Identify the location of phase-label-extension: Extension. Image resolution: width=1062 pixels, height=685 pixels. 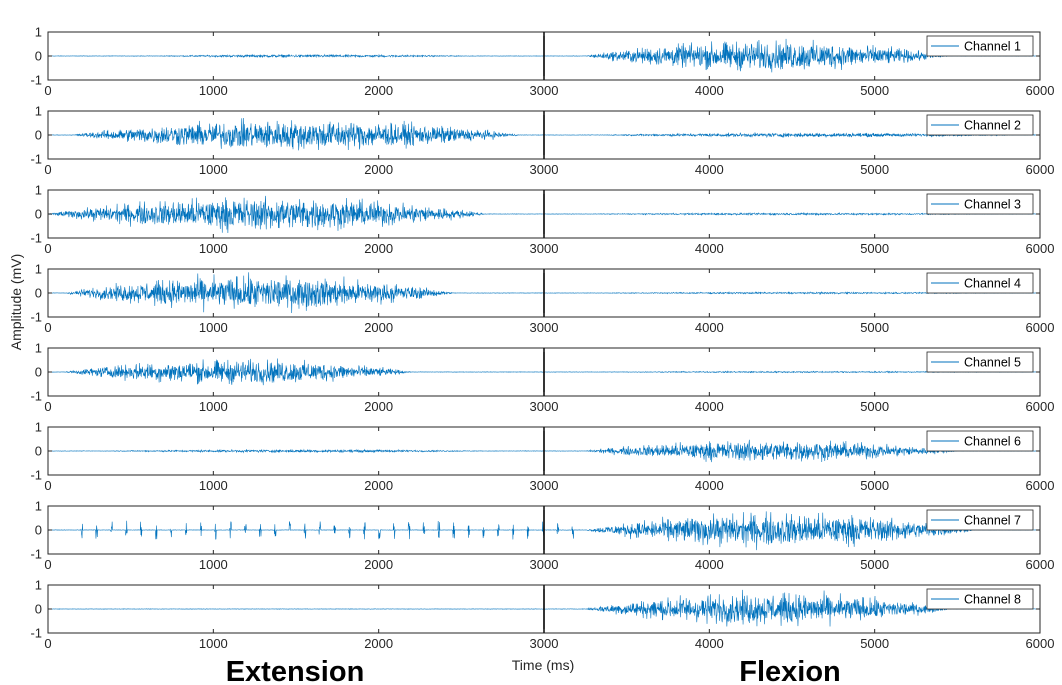
(295, 670).